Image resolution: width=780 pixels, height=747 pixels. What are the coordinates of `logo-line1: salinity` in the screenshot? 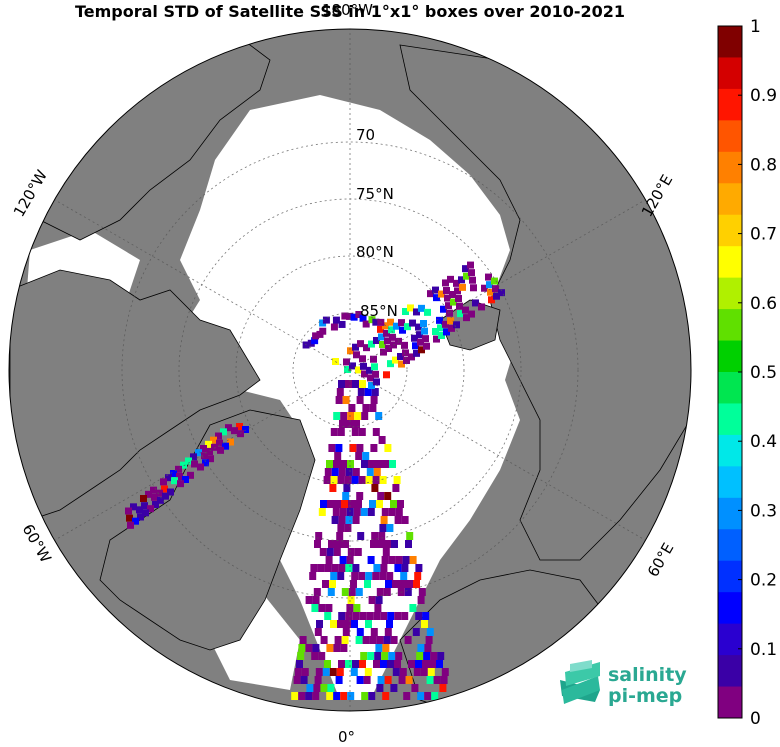 It's located at (647, 675).